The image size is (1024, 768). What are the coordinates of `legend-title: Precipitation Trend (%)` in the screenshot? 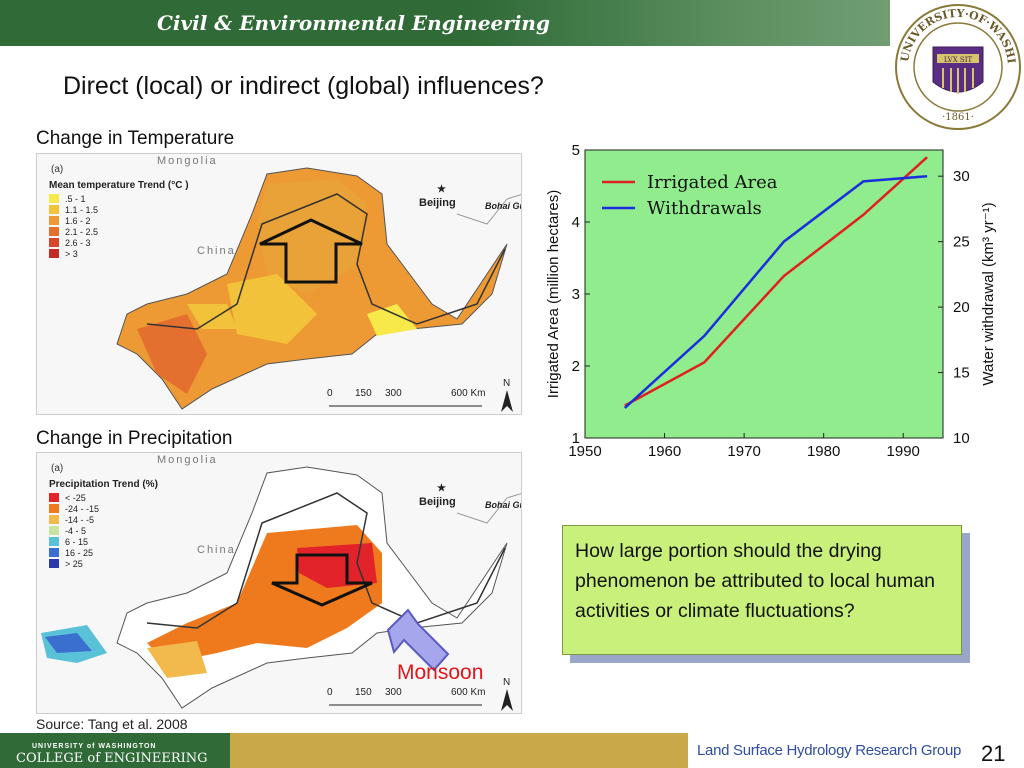 It's located at (103, 484).